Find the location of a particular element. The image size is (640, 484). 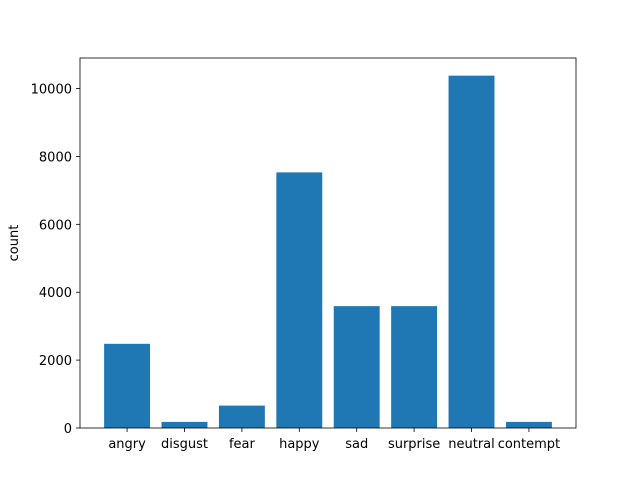

y-axis-label: count is located at coordinates (14, 243).